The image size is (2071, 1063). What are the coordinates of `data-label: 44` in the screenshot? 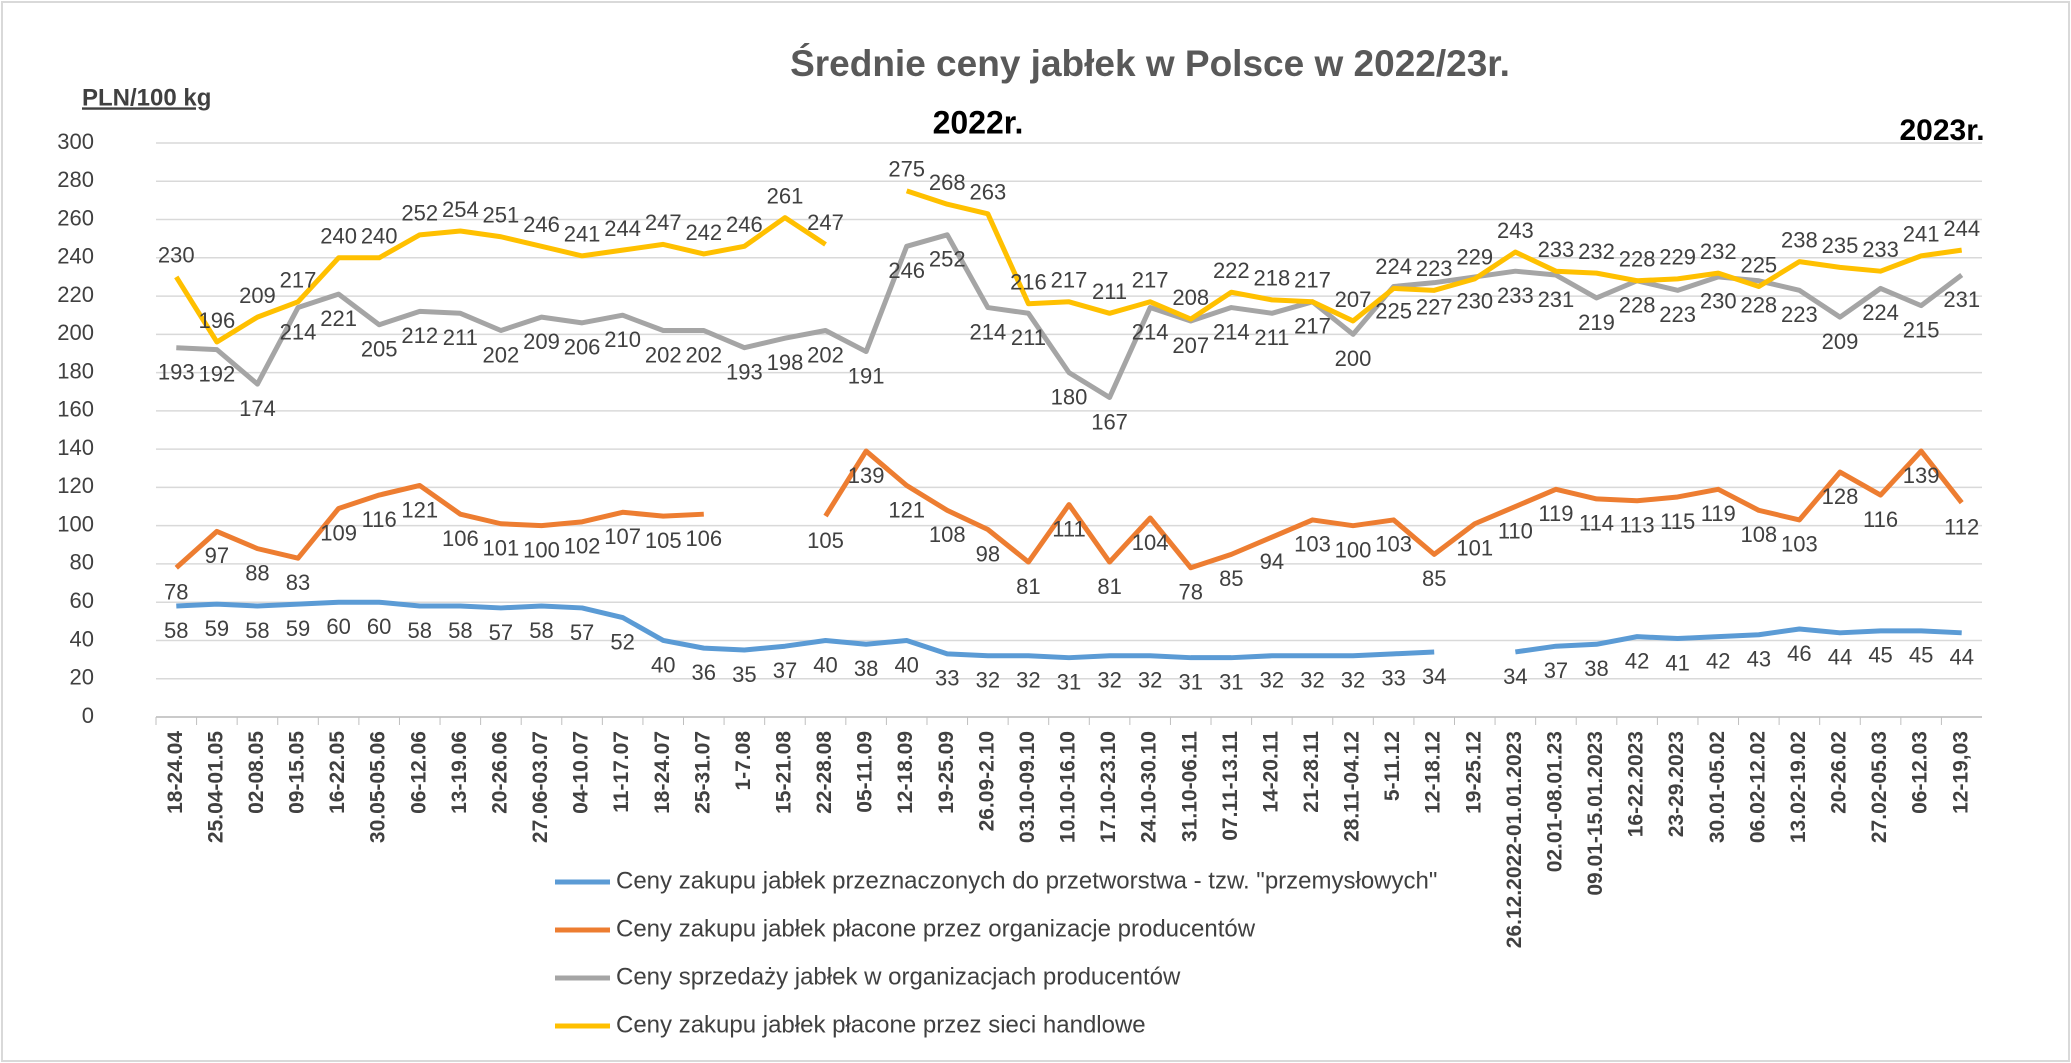 It's located at (1961, 657).